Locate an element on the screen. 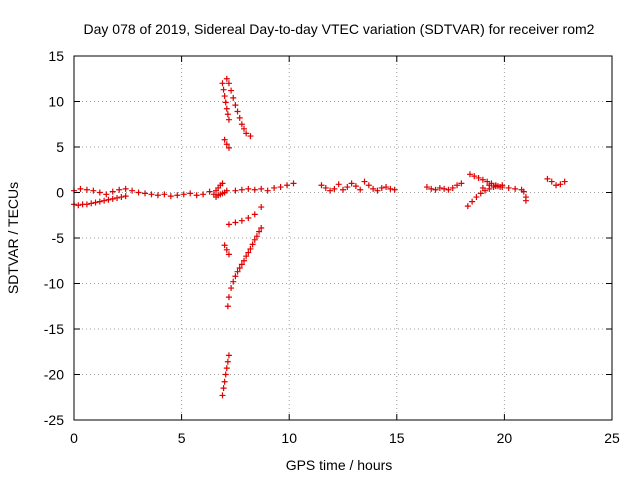 The height and width of the screenshot is (480, 640). y-tick-label: 5 is located at coordinates (60, 147).